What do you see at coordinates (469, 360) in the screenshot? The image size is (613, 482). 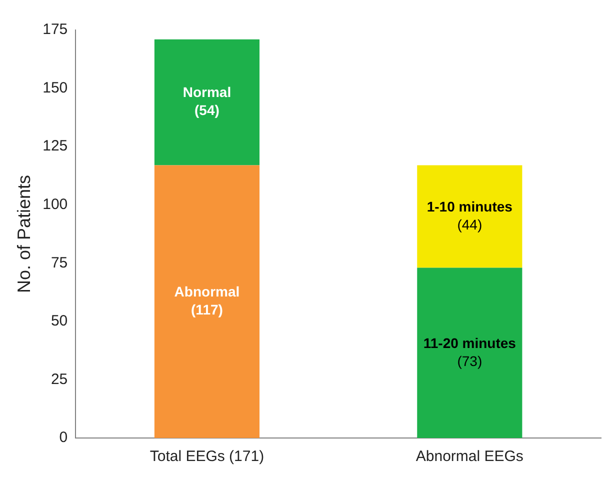 I see `data-label: (73)` at bounding box center [469, 360].